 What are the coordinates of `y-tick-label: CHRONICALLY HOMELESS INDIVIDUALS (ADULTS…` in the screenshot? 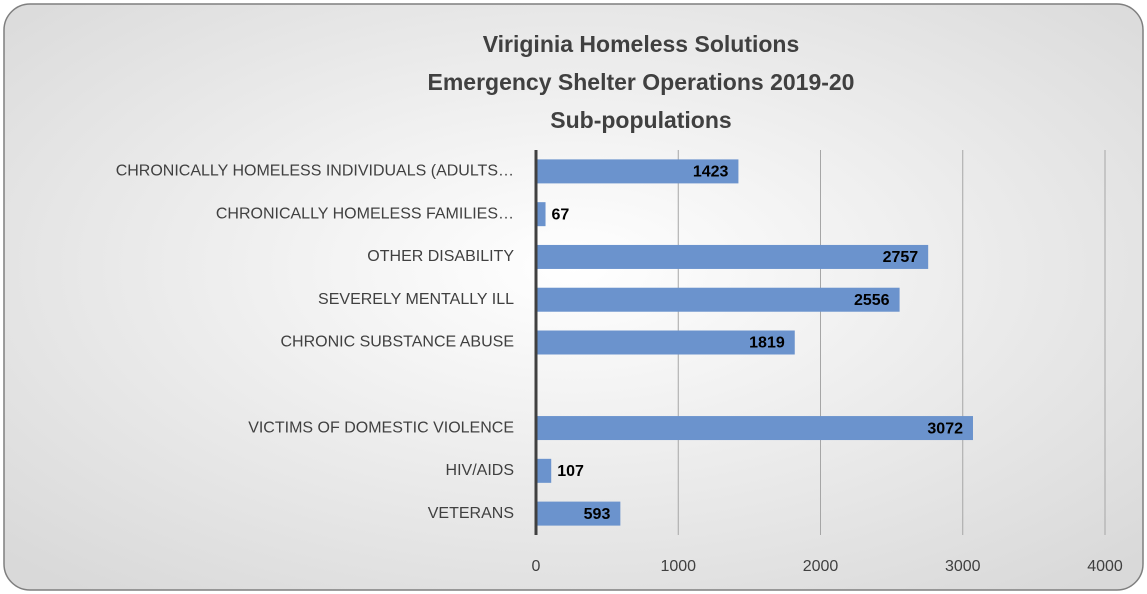 It's located at (315, 171).